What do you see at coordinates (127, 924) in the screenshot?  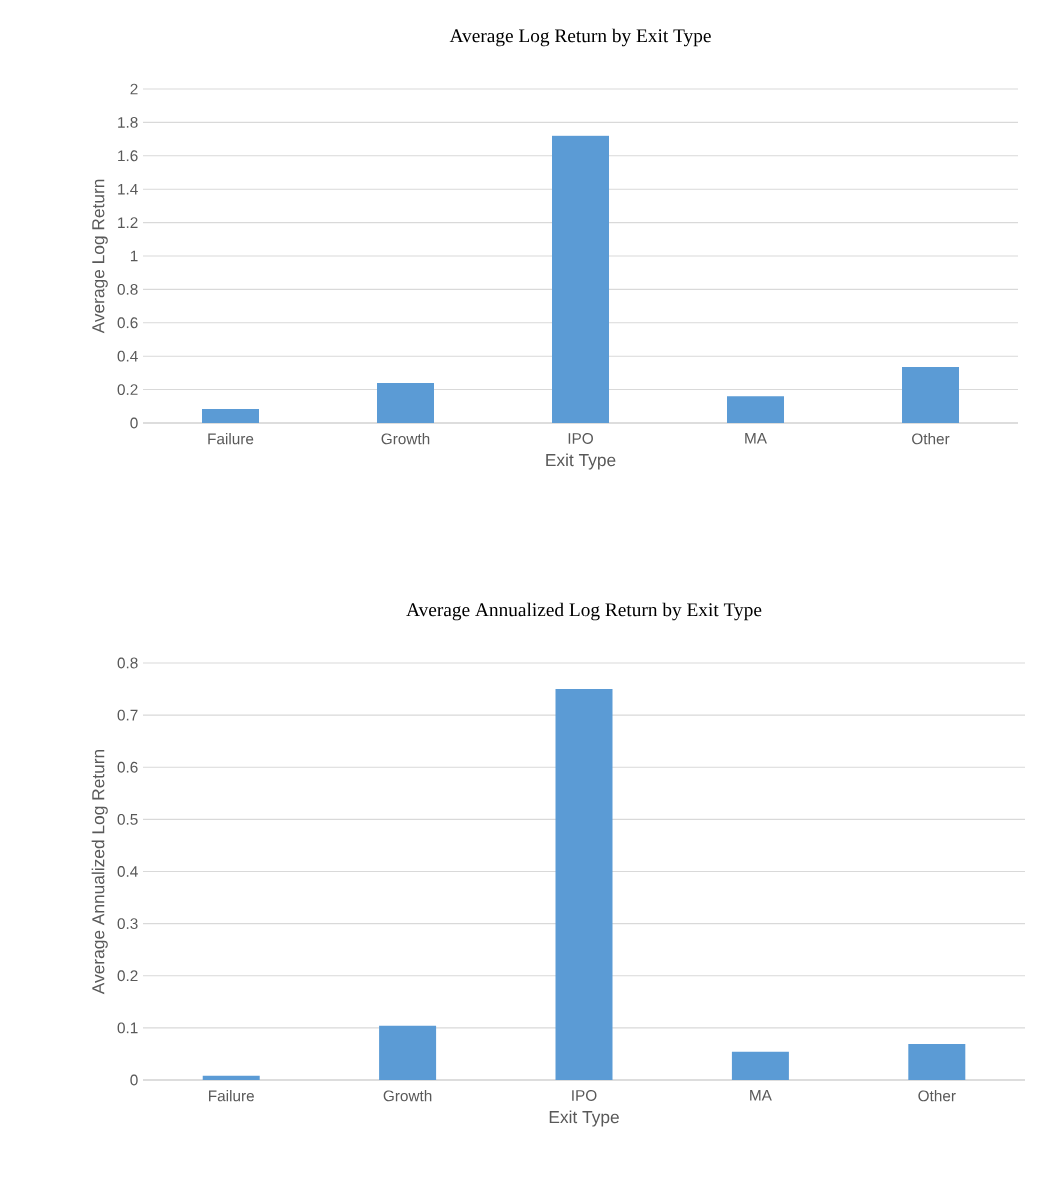 I see `y-tick-label: 0.3` at bounding box center [127, 924].